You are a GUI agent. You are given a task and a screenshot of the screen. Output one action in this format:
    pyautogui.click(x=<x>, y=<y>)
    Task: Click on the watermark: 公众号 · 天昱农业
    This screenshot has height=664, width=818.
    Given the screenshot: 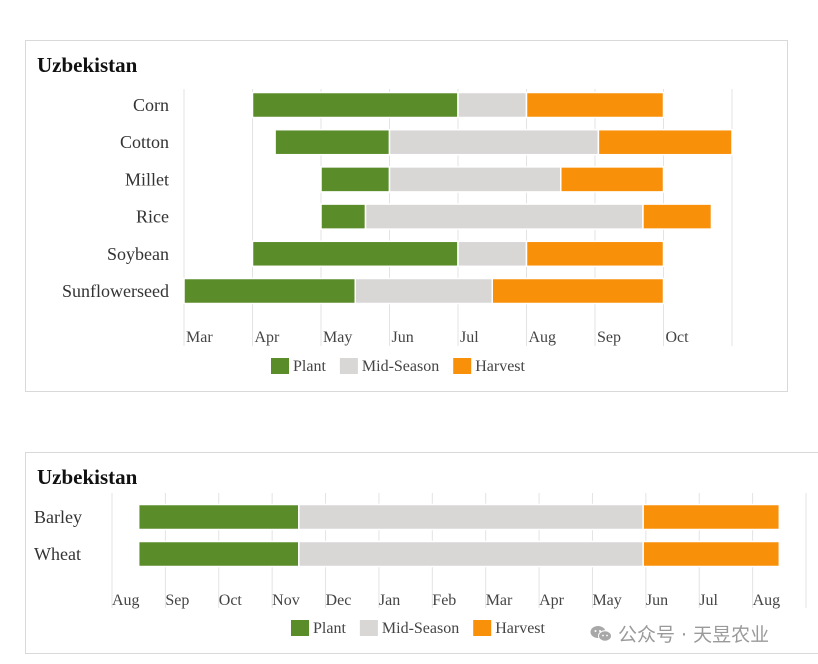 What is the action you would take?
    pyautogui.click(x=679, y=633)
    